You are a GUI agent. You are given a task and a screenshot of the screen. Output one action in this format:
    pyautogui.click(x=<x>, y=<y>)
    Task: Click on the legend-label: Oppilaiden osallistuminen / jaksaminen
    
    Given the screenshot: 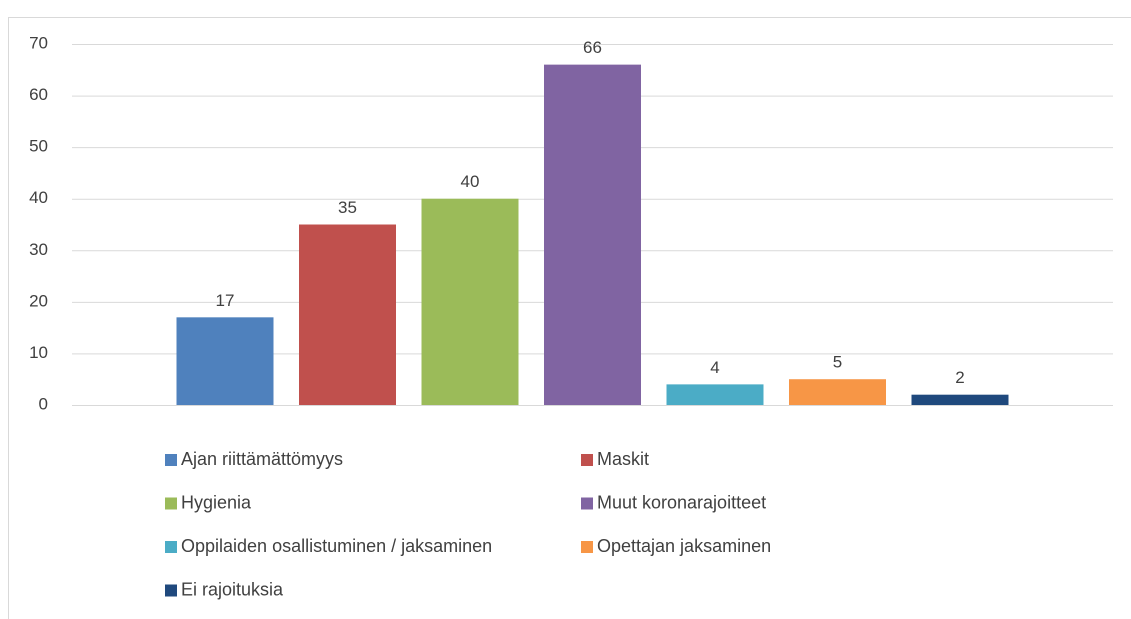 What is the action you would take?
    pyautogui.click(x=336, y=546)
    